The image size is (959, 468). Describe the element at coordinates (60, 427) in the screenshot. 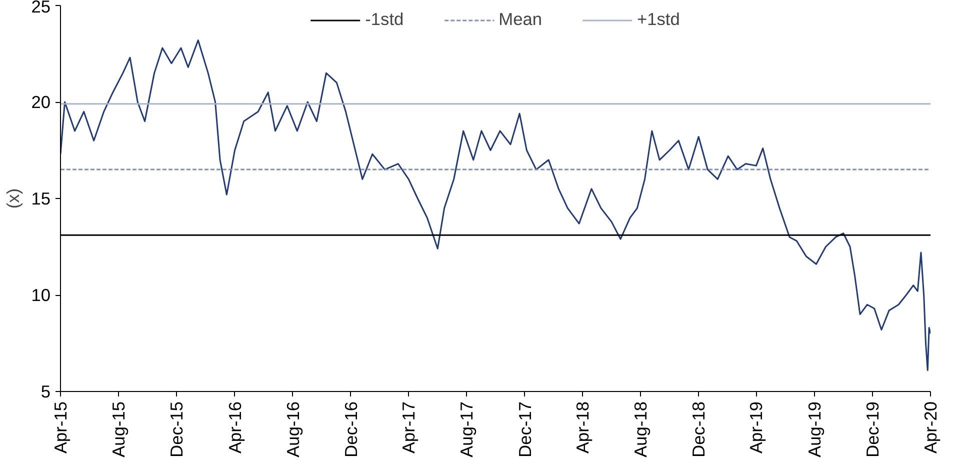

I see `x-tick-label: Apr-15` at that location.